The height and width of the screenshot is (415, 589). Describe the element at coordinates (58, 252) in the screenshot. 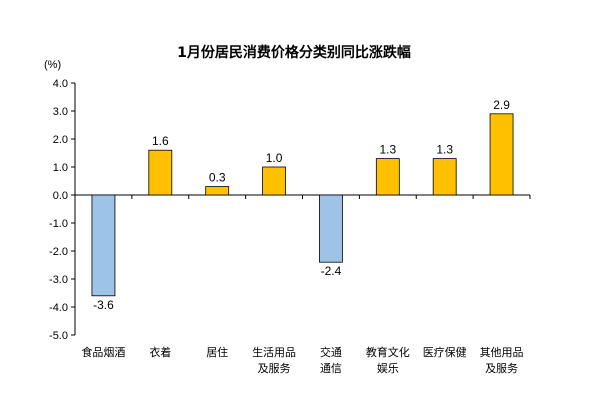

I see `y-tick-label: -2.0` at that location.